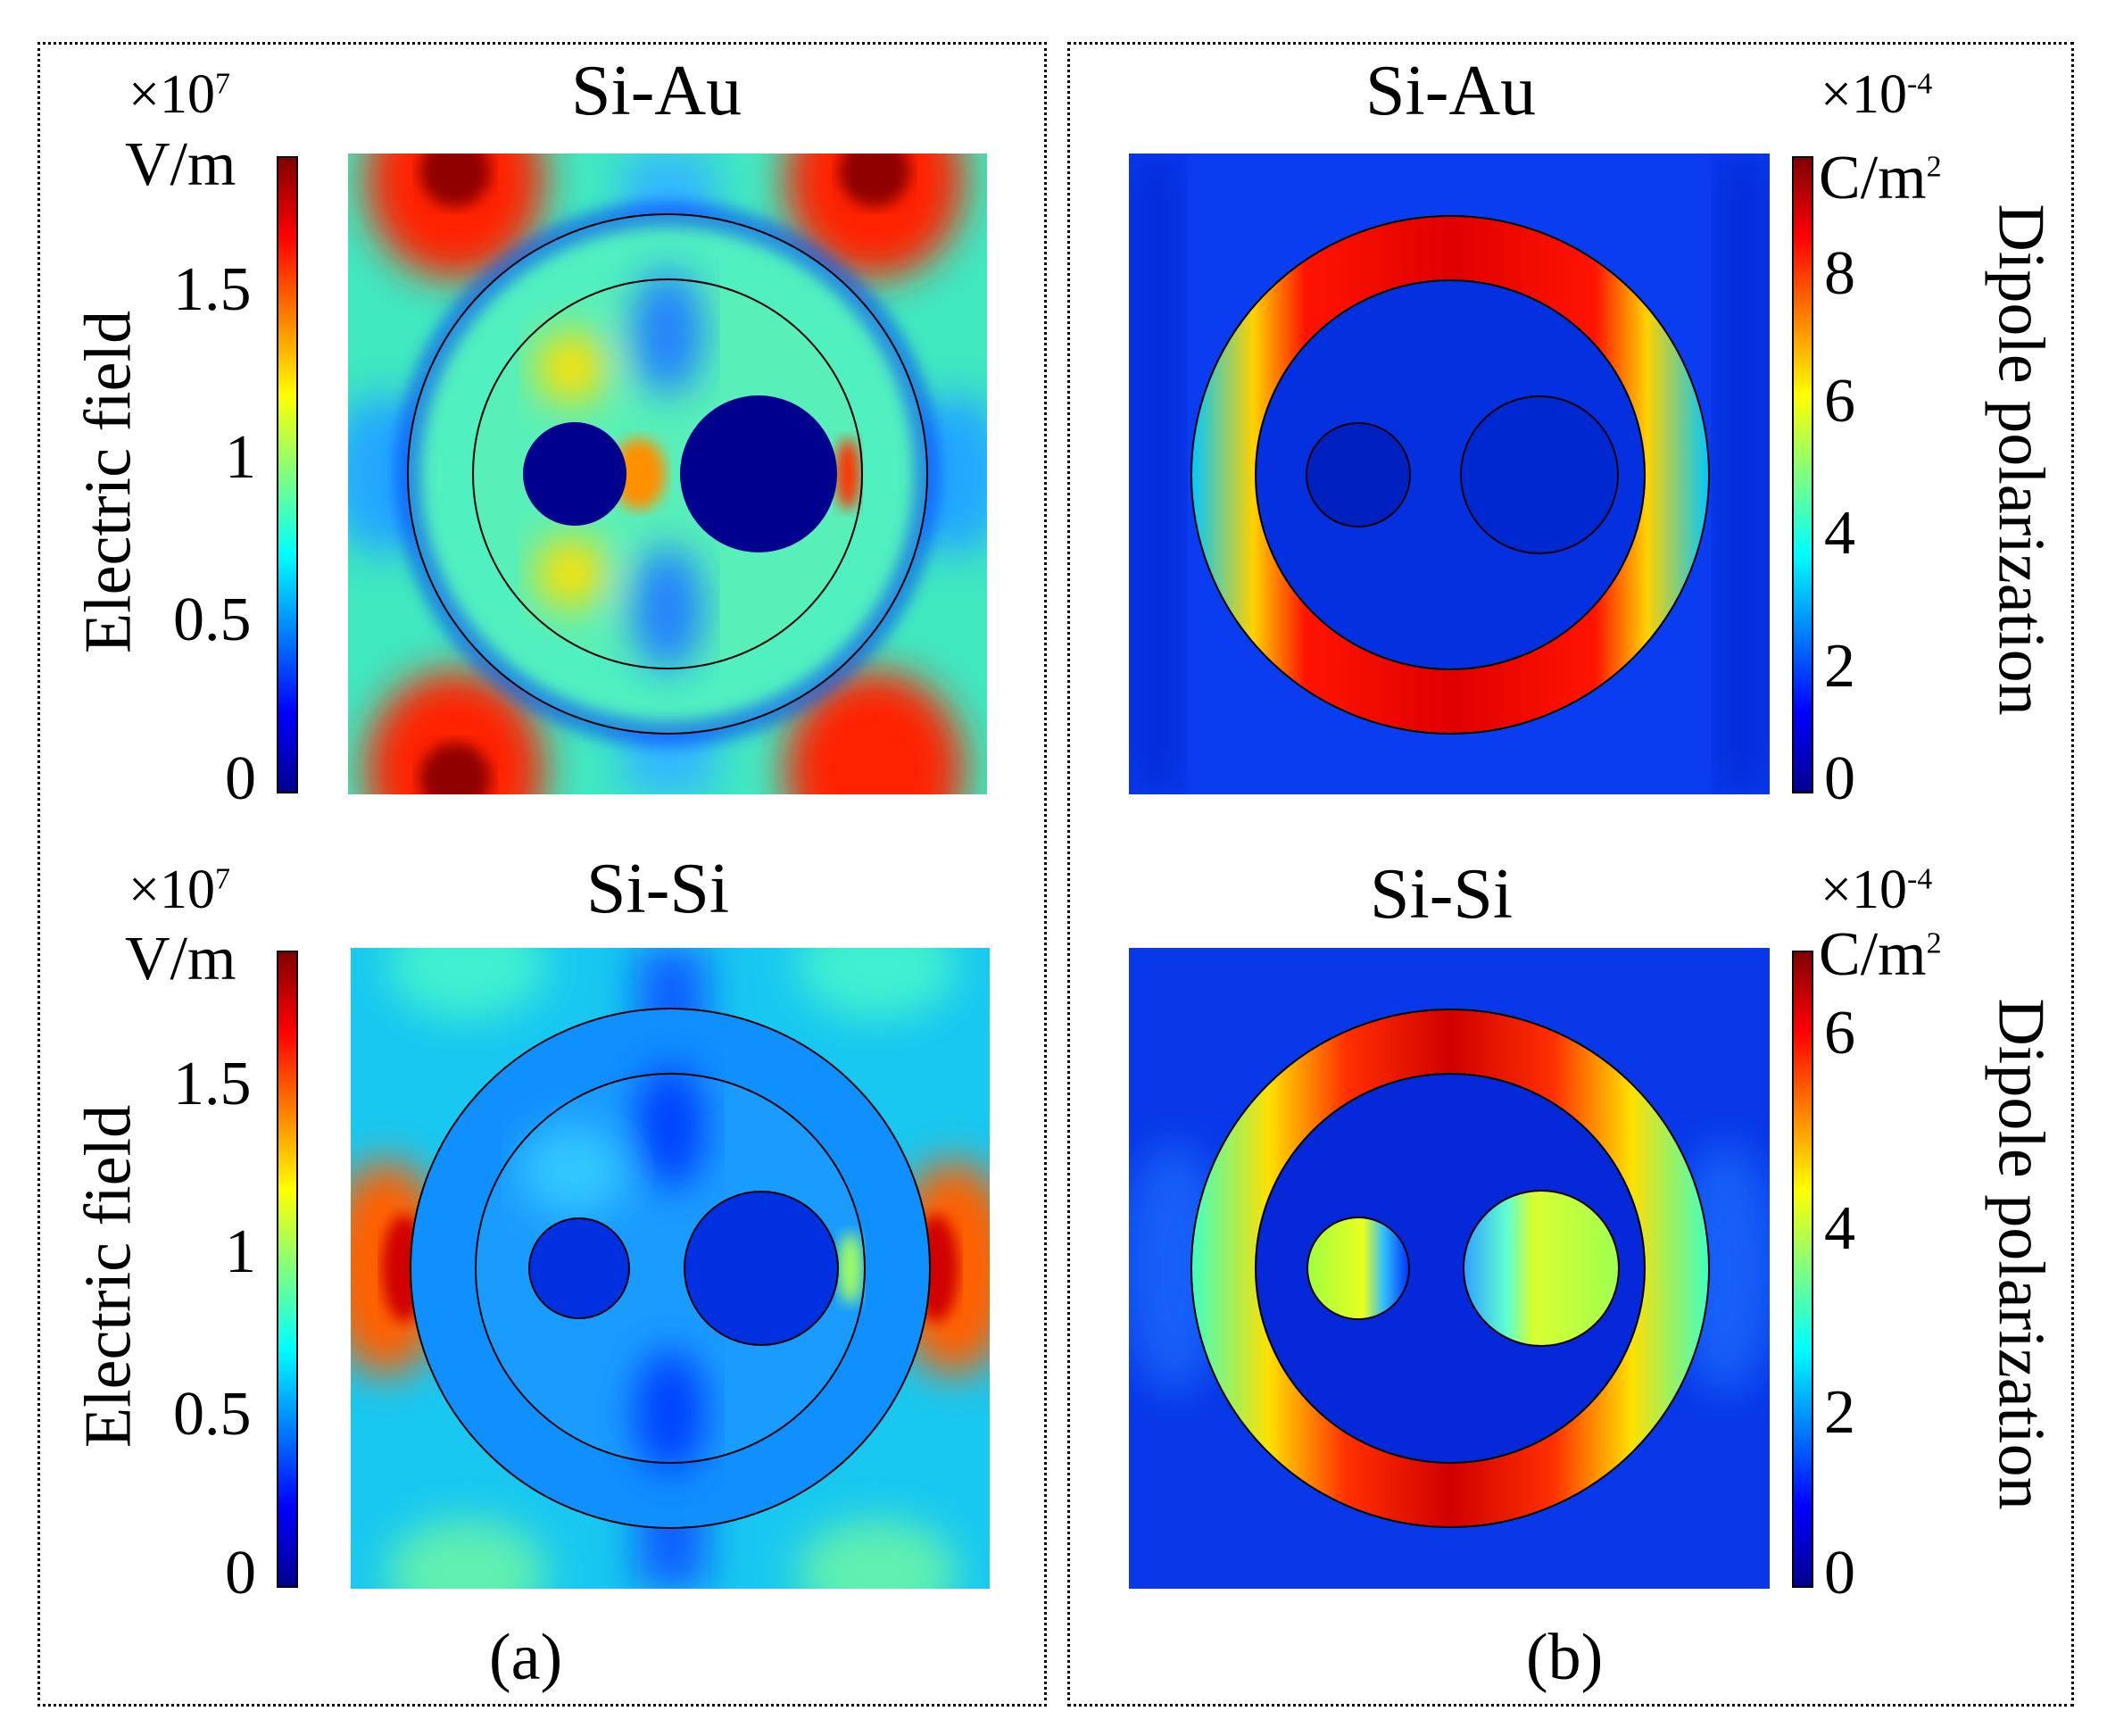  Describe the element at coordinates (526, 1657) in the screenshot. I see `panel-caption-a: (a)` at that location.